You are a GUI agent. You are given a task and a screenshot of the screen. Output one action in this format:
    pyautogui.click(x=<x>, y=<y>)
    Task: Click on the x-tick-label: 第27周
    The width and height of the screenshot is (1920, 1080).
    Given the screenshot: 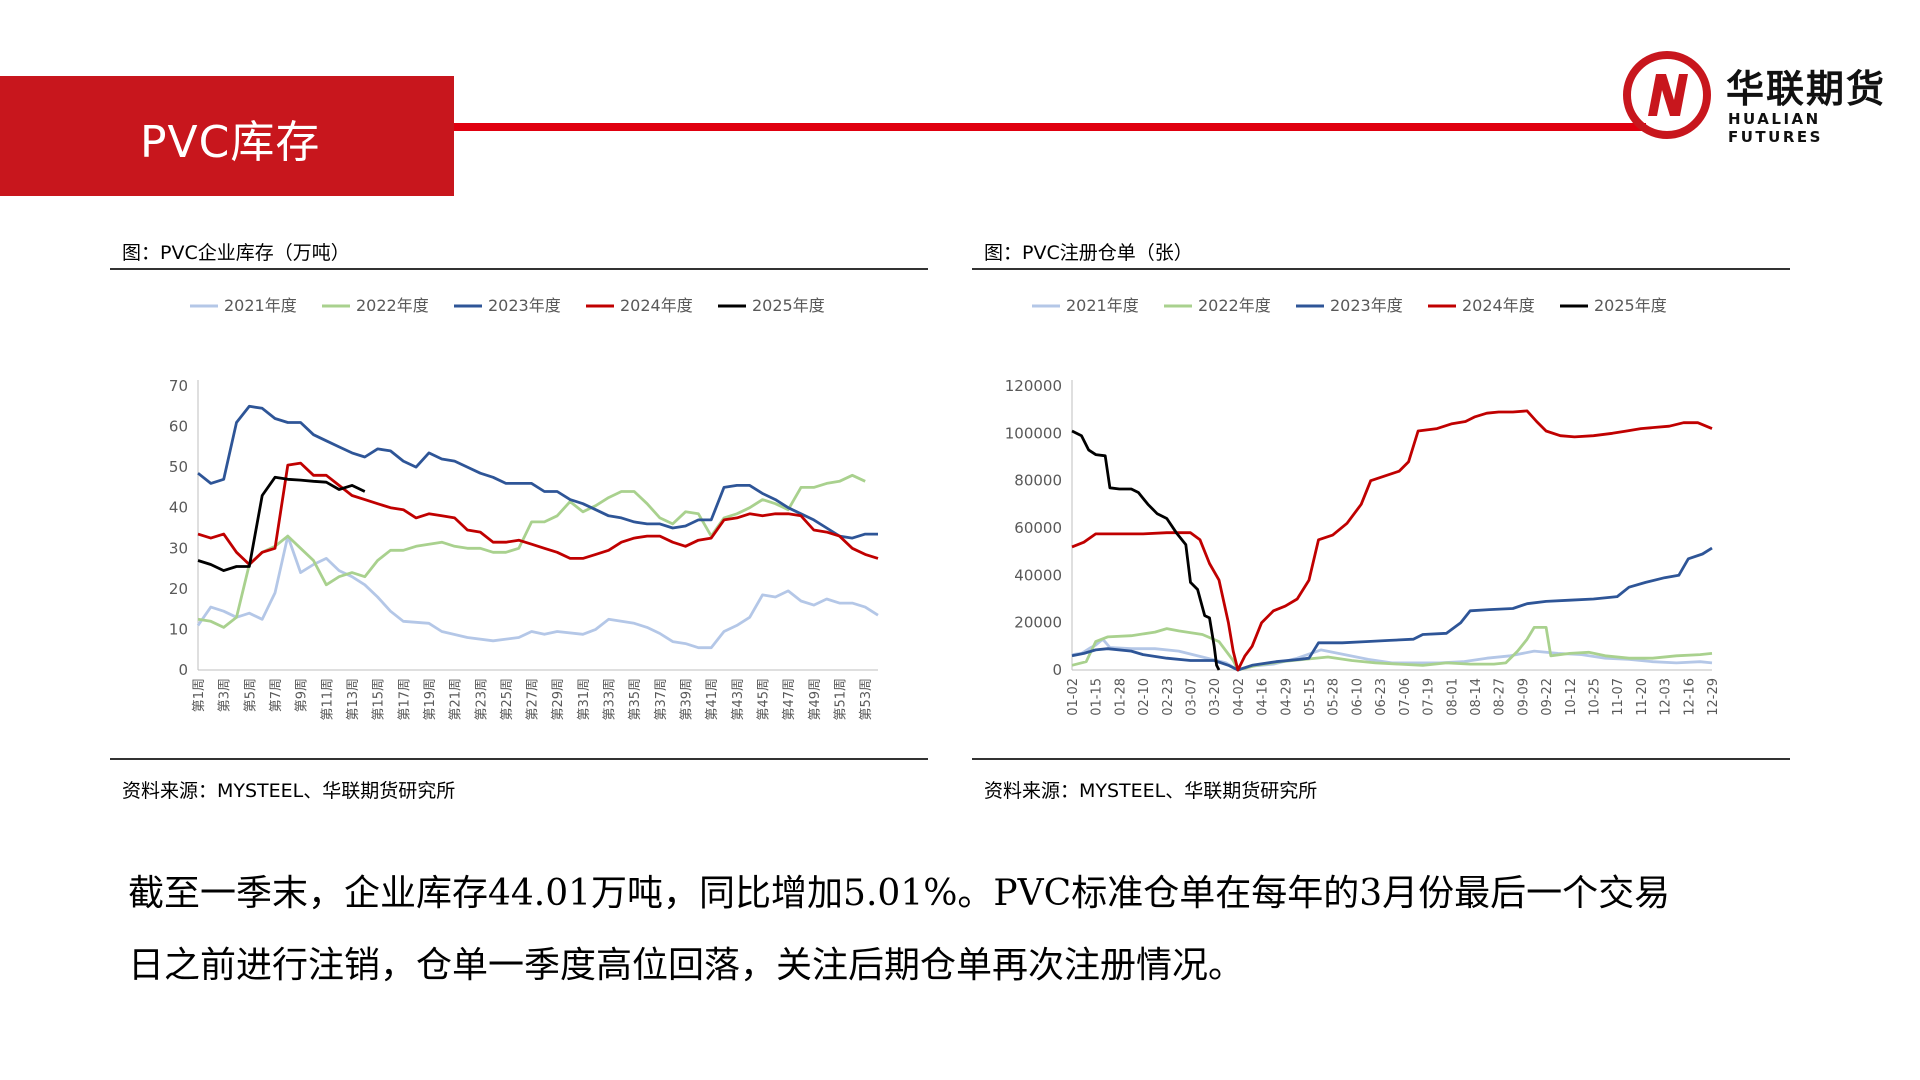 What is the action you would take?
    pyautogui.click(x=533, y=699)
    